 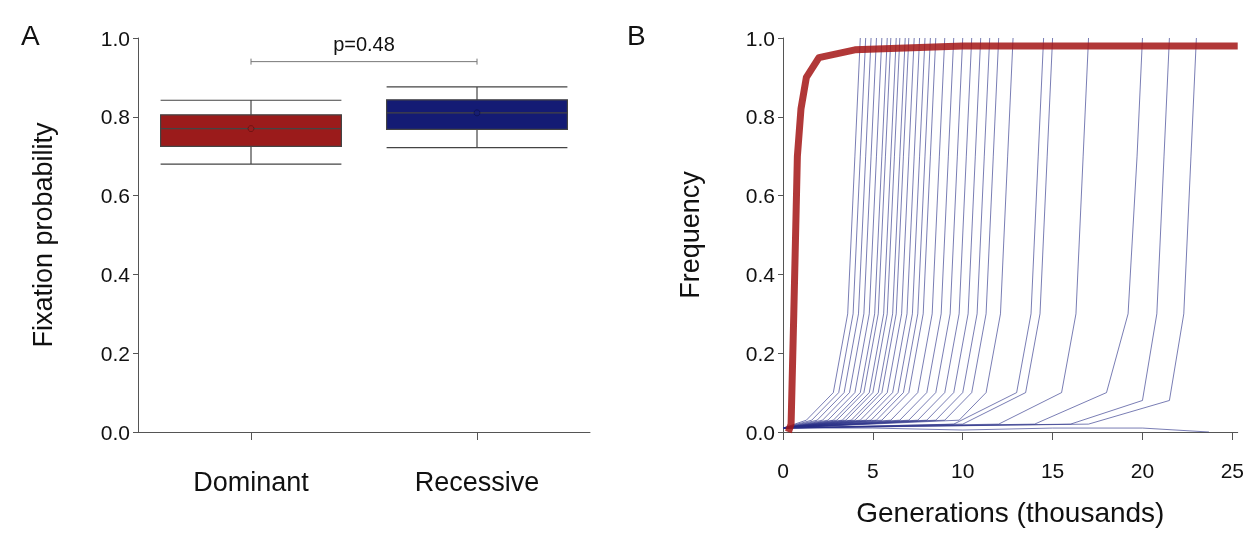 What do you see at coordinates (1010, 512) in the screenshot?
I see `x-axis-title: Generations (thousands)` at bounding box center [1010, 512].